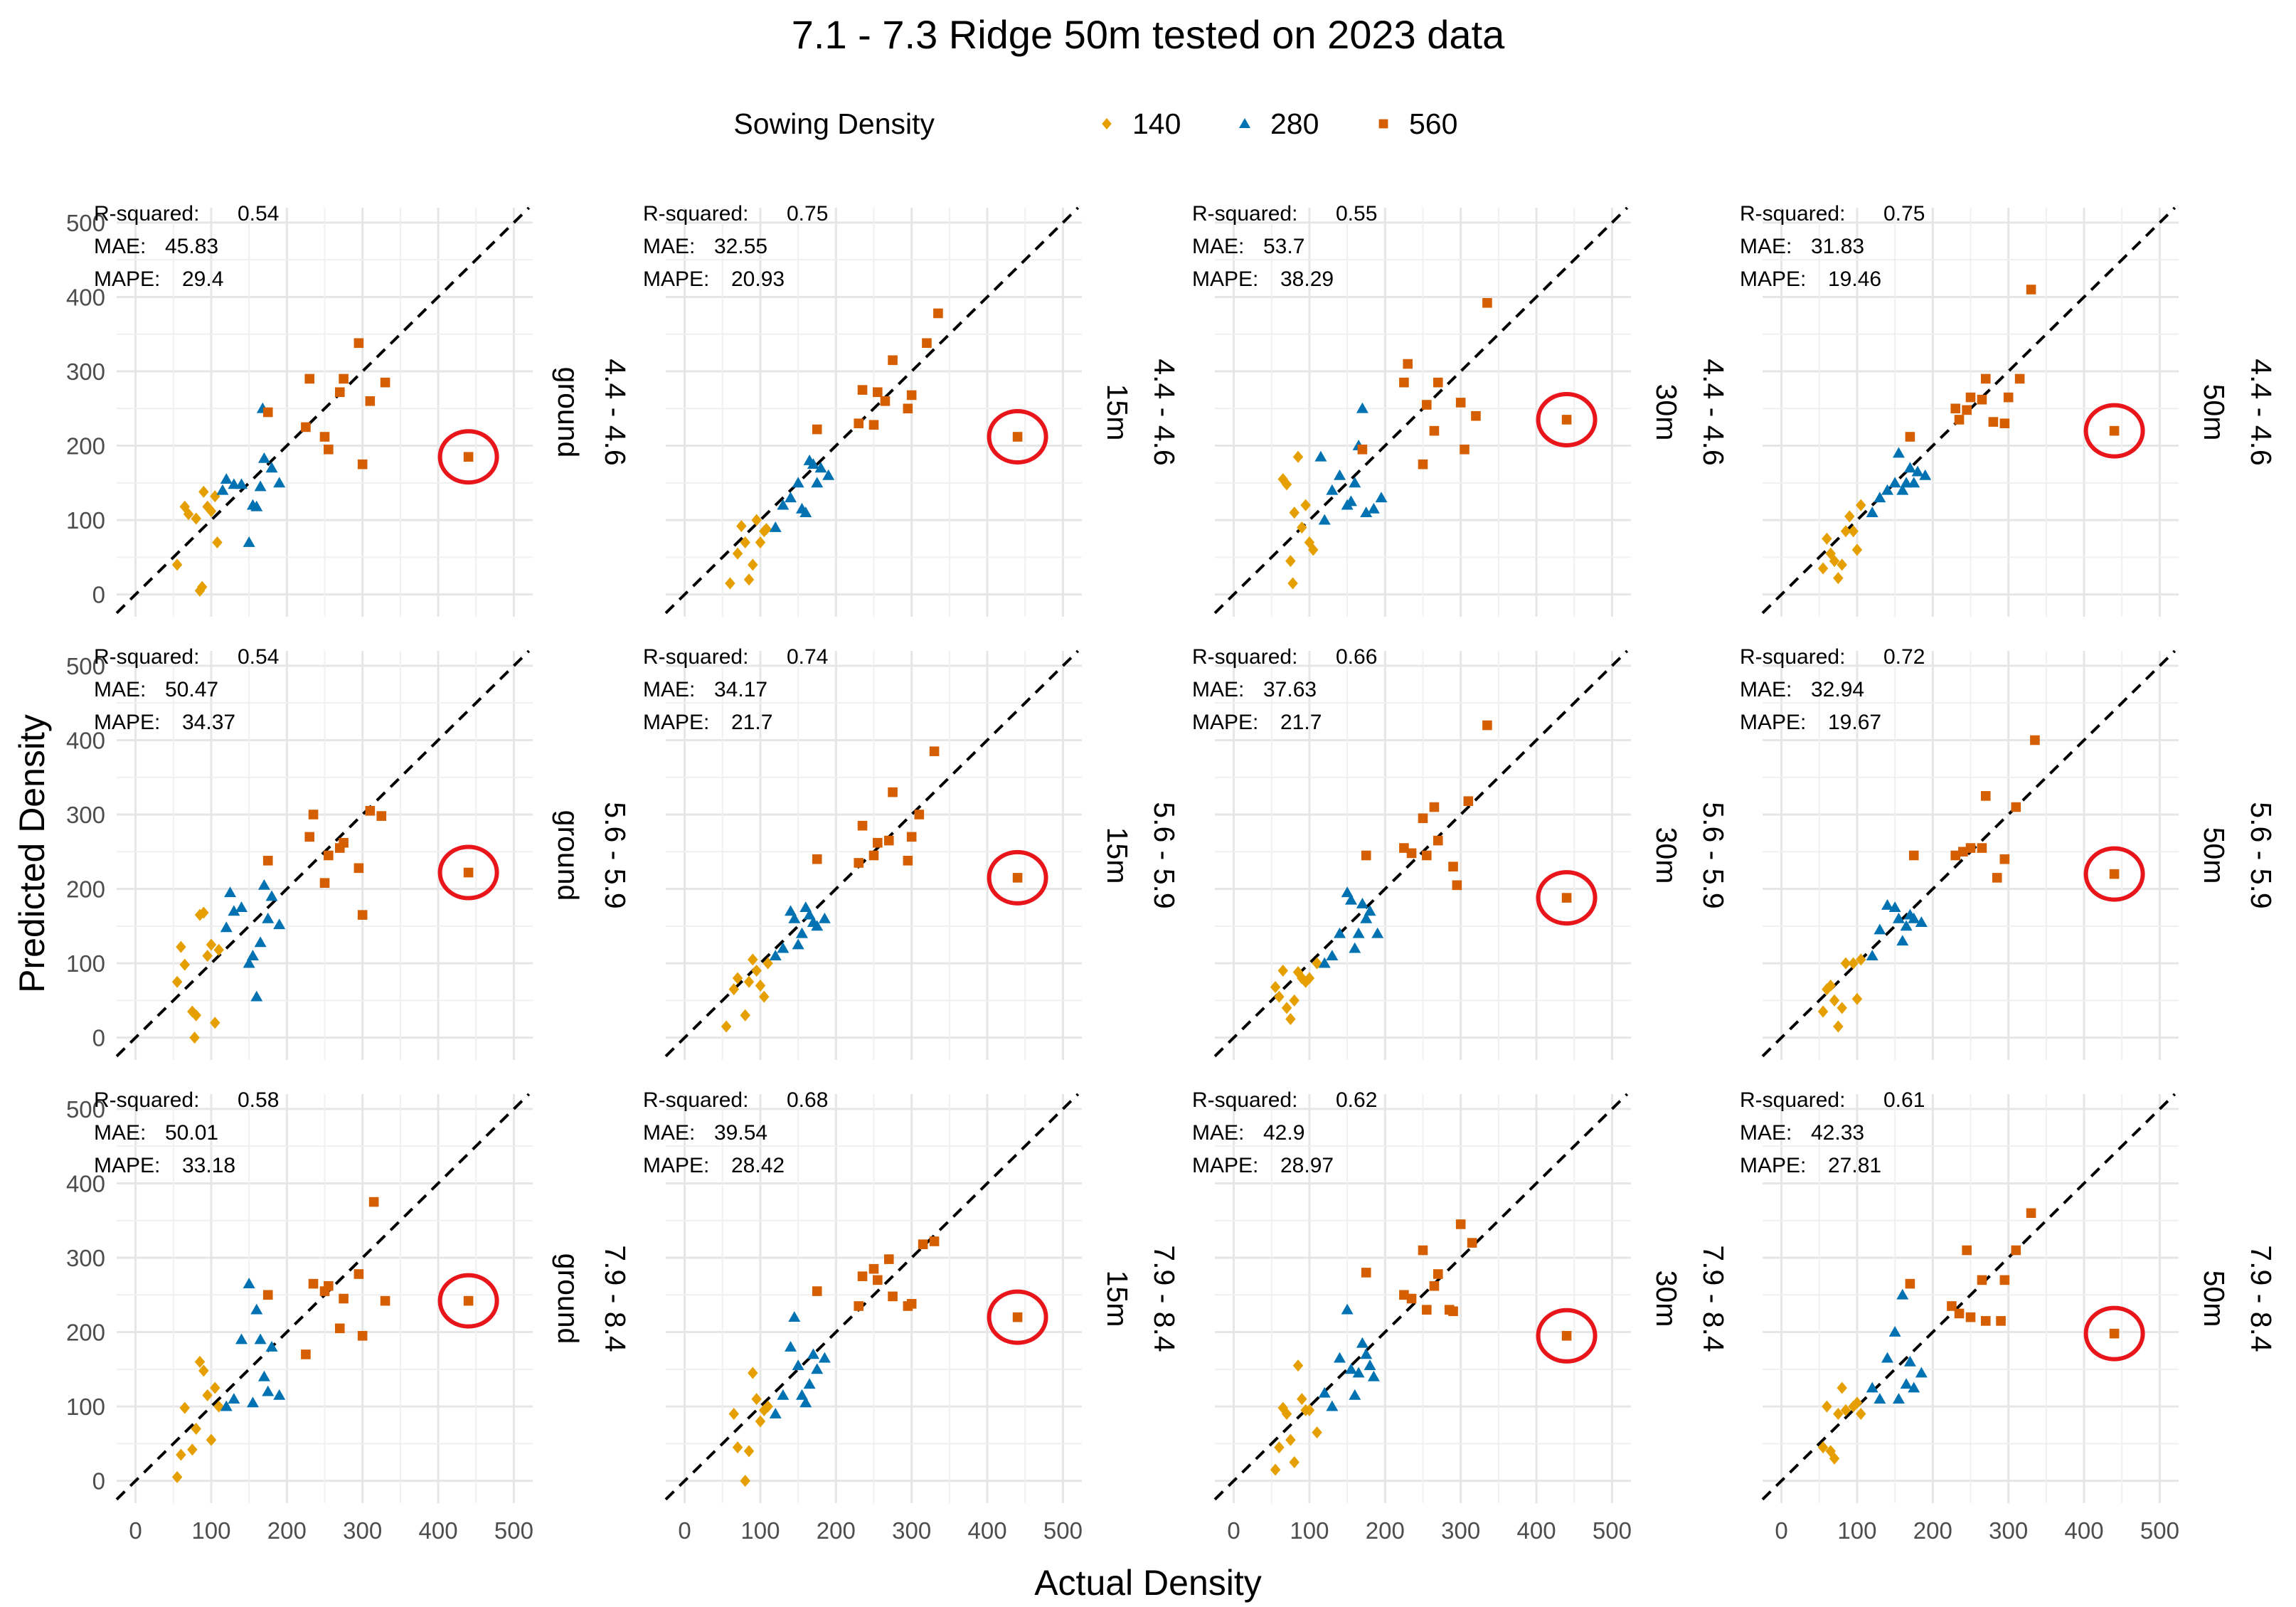  What do you see at coordinates (1781, 1530) in the screenshot?
I see `x-tick-label: 0` at bounding box center [1781, 1530].